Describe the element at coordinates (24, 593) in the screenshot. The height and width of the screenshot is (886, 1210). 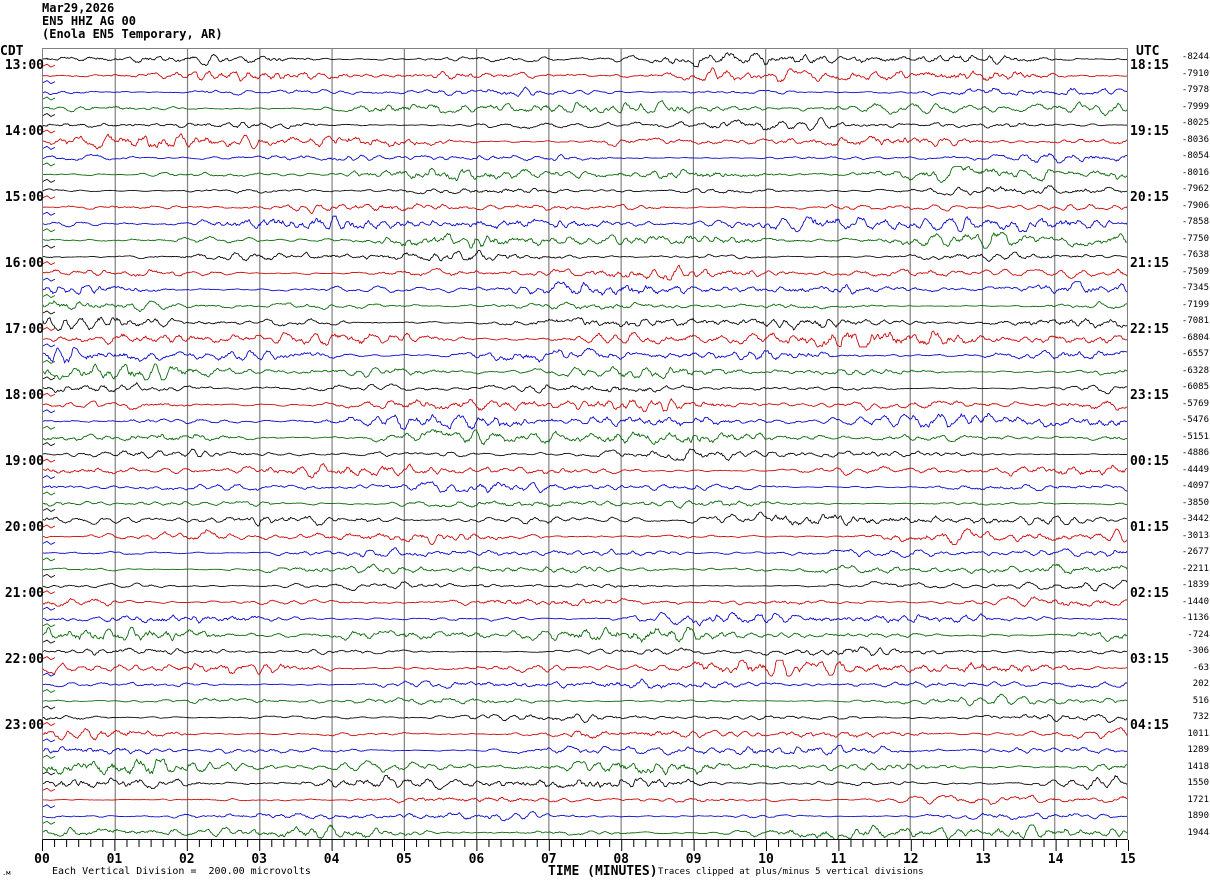
I see `left-hour-label: 21:00` at that location.